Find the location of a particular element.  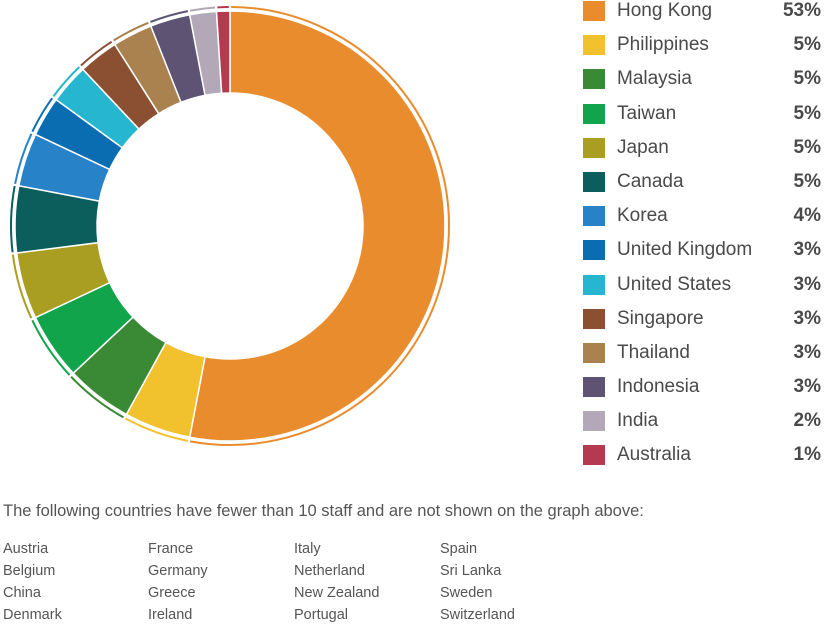

legend-value: 1% is located at coordinates (807, 455).